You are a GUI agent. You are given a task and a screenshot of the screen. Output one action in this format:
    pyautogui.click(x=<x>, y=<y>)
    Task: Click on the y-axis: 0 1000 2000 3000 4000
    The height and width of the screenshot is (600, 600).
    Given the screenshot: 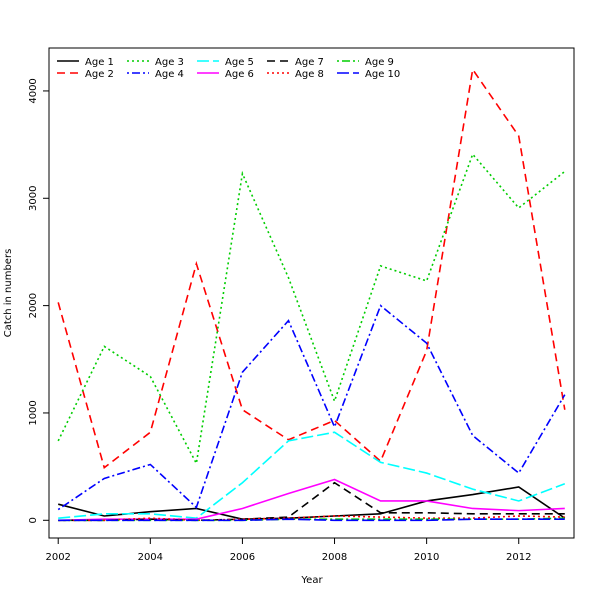 What is the action you would take?
    pyautogui.click(x=38, y=300)
    